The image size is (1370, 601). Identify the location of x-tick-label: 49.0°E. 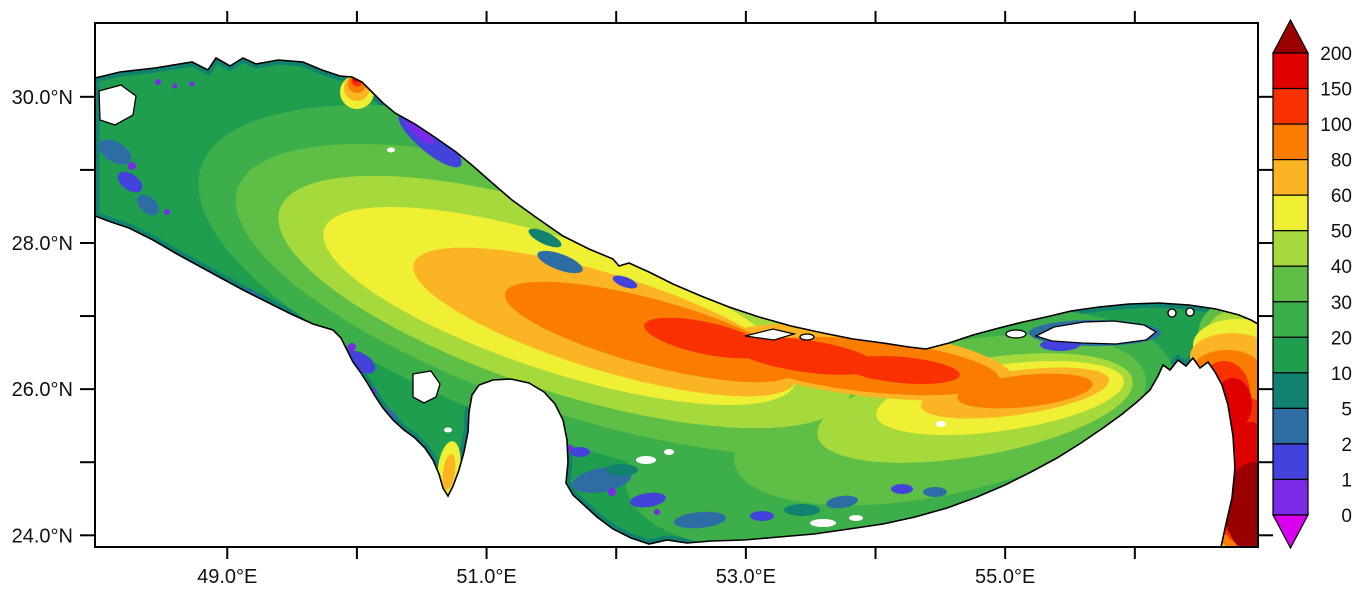
(227, 577).